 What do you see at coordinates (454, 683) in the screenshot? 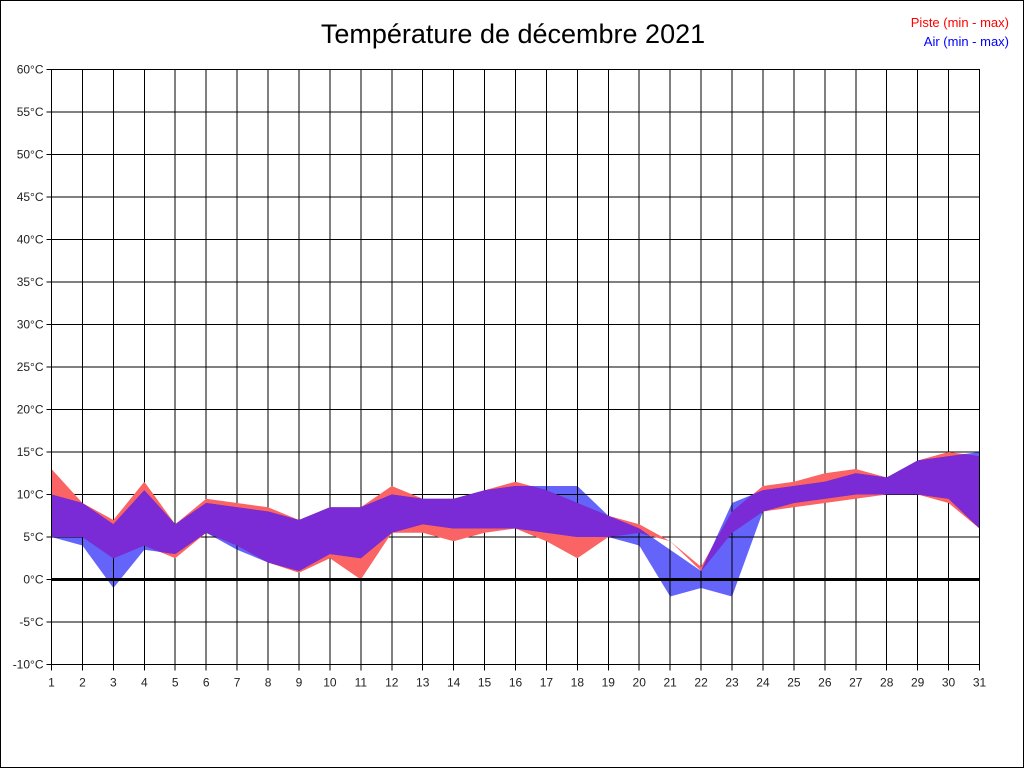
I see `x-axis-label: 14` at bounding box center [454, 683].